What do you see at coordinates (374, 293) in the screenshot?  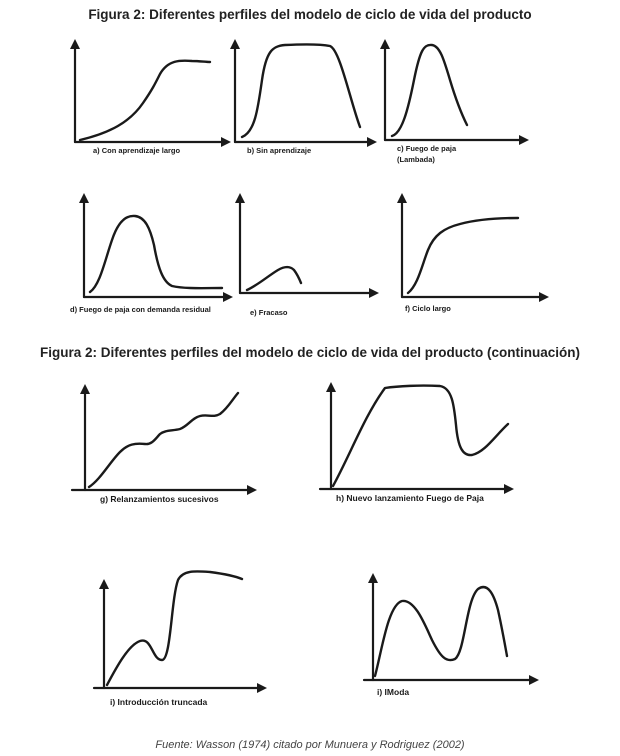 I see `panel-e-x-arrowhead` at bounding box center [374, 293].